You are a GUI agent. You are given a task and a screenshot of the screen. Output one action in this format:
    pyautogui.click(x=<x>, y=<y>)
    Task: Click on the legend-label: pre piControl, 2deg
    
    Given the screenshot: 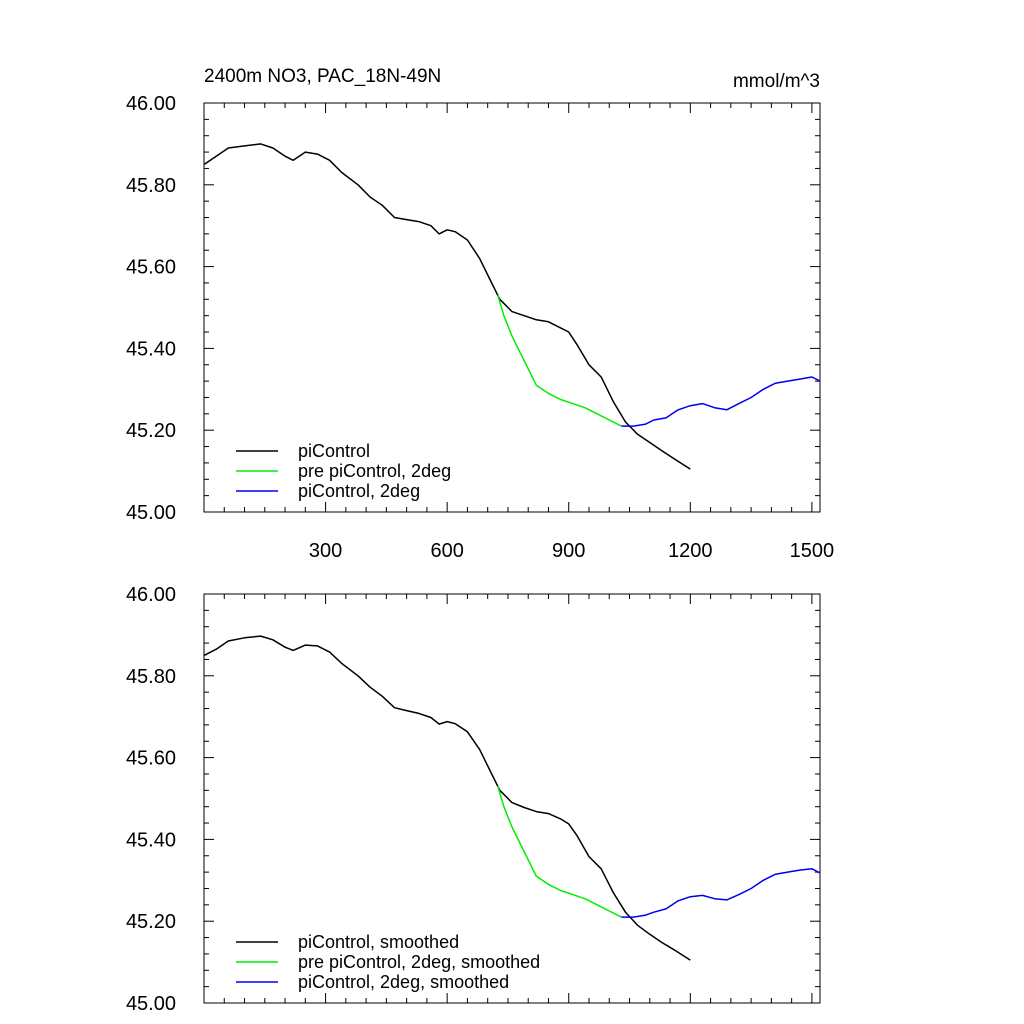 What is the action you would take?
    pyautogui.click(x=374, y=471)
    